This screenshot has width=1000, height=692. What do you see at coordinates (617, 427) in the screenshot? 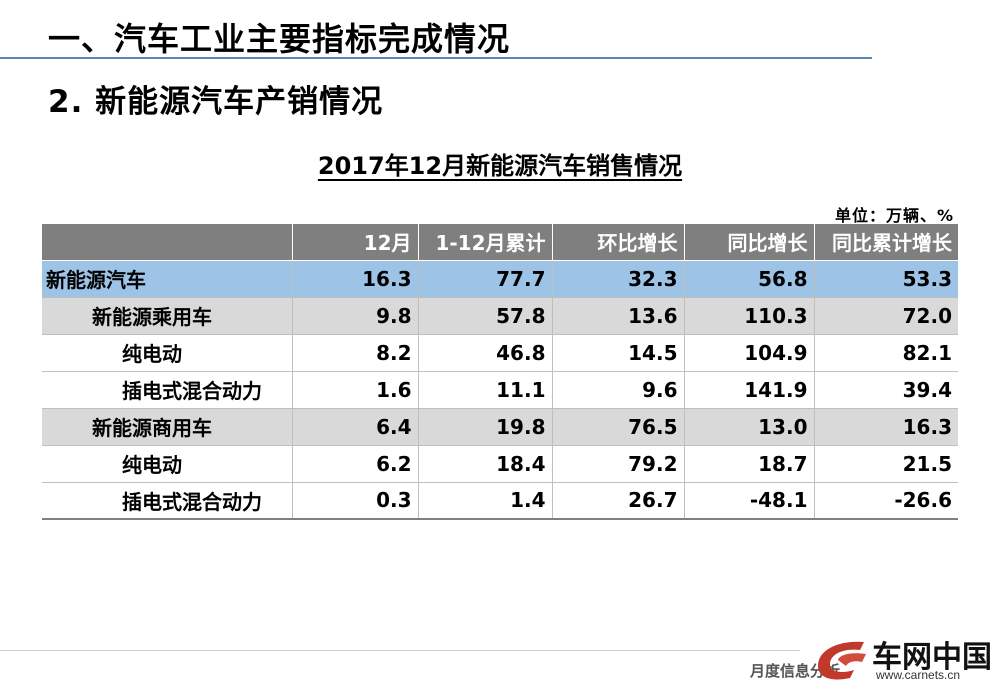
I see `table-cell: 76.5` at bounding box center [617, 427].